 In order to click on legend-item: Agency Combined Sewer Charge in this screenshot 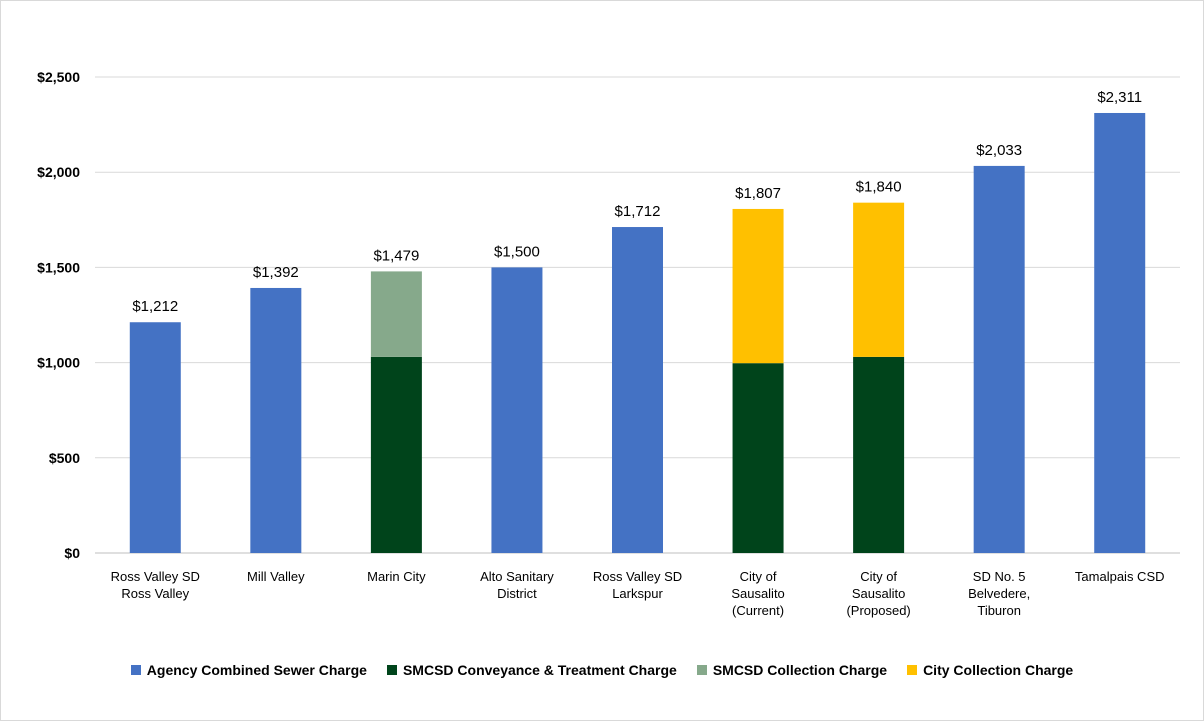, I will do `click(248, 670)`.